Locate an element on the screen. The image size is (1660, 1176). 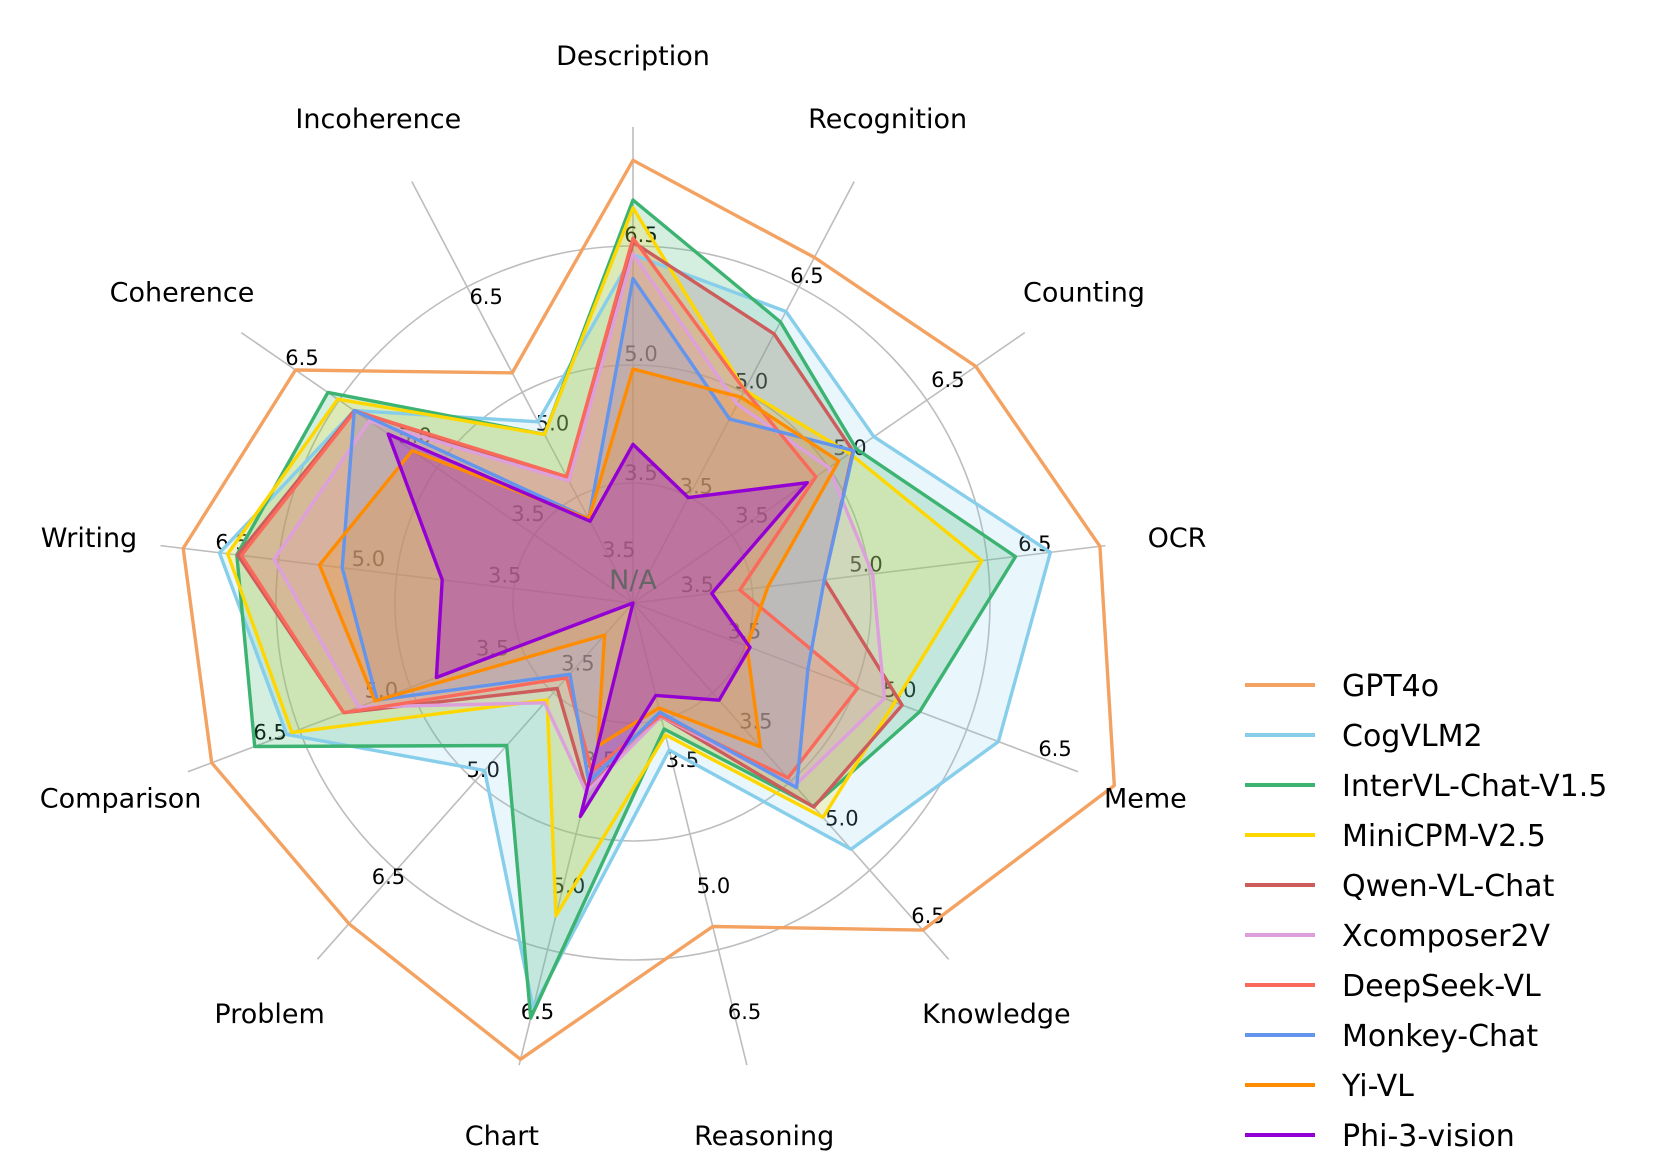
tick-label-description-2: 5.0 is located at coordinates (640, 354).